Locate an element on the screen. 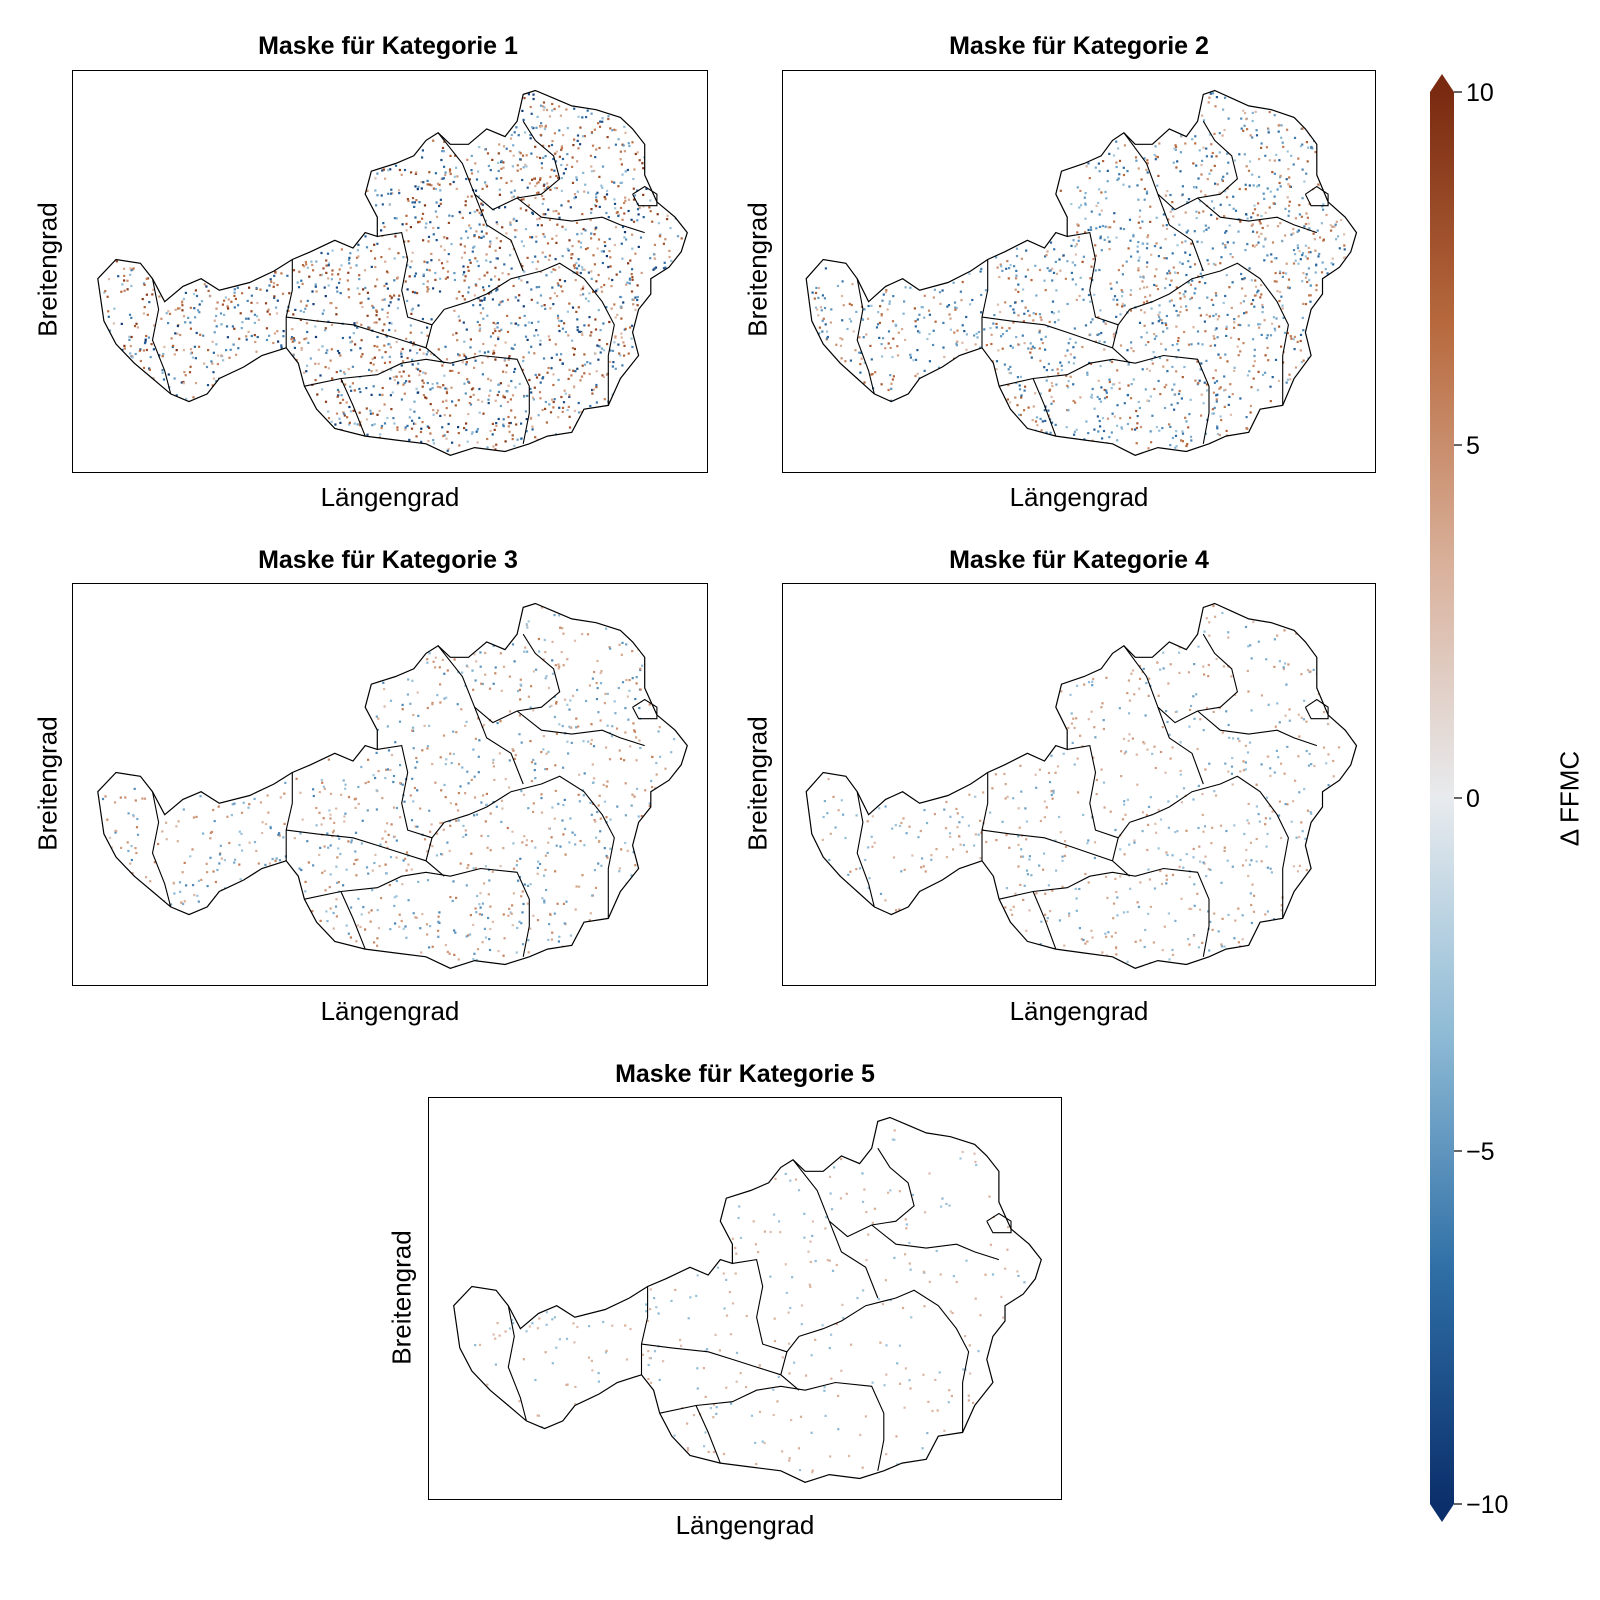  colorbar: 10 5 0 −5 −10 is located at coordinates (1490, 799).